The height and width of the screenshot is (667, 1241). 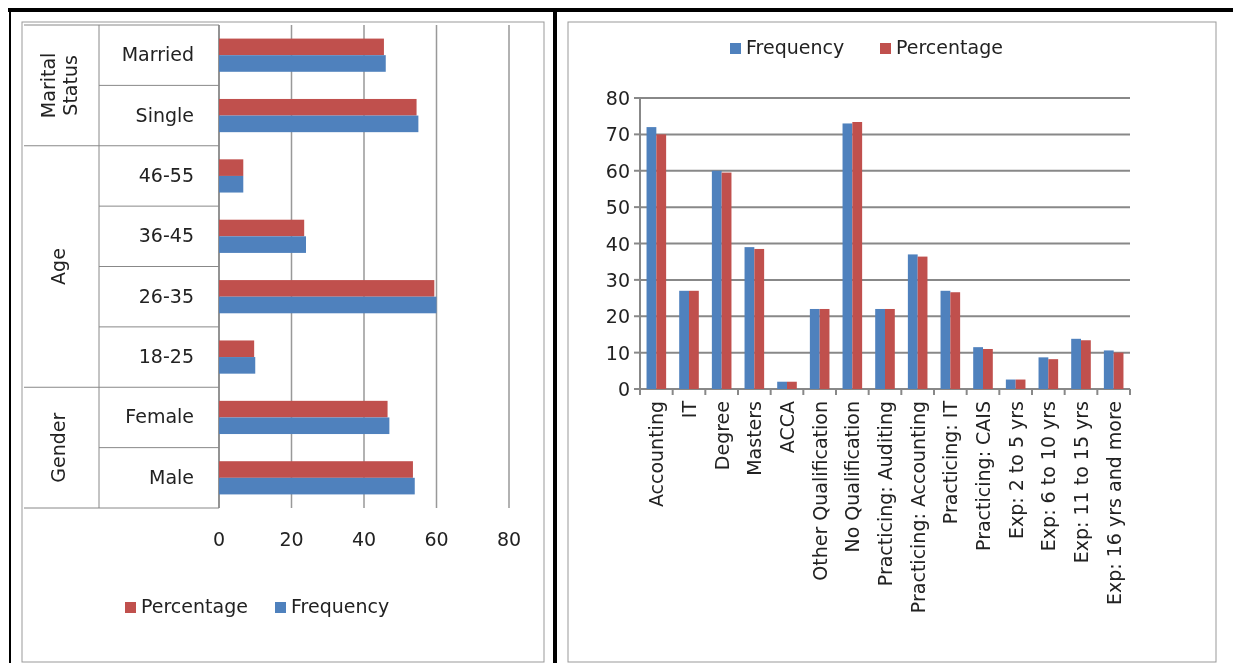 What do you see at coordinates (617, 98) in the screenshot?
I see `y-tick-label: 80` at bounding box center [617, 98].